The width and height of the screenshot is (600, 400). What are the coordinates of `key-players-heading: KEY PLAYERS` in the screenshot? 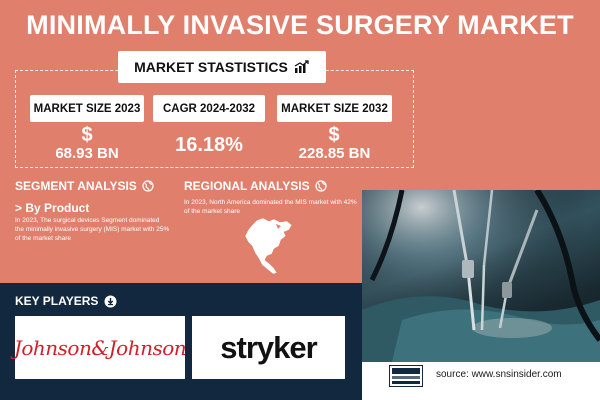 It's located at (66, 301).